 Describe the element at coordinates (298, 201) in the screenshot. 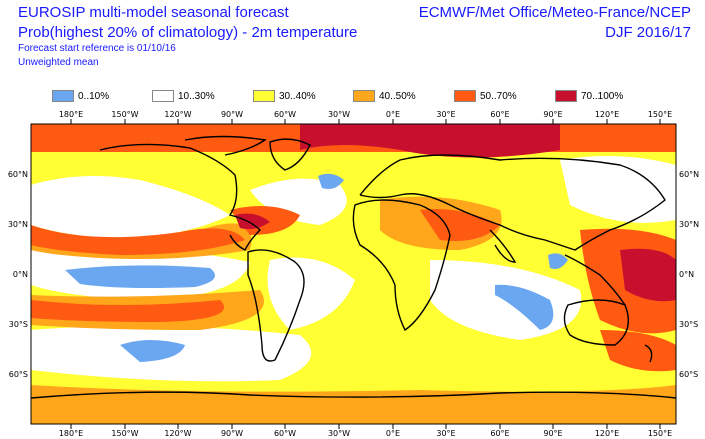

I see `atlantic-white` at that location.